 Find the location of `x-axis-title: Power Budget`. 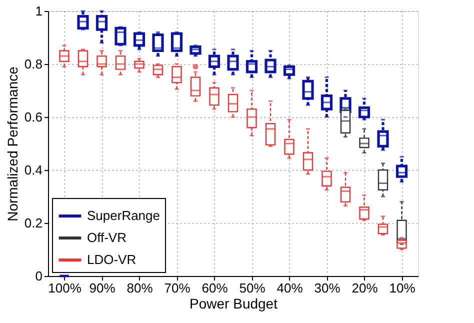

x-axis-title: Power Budget is located at coordinates (234, 304).